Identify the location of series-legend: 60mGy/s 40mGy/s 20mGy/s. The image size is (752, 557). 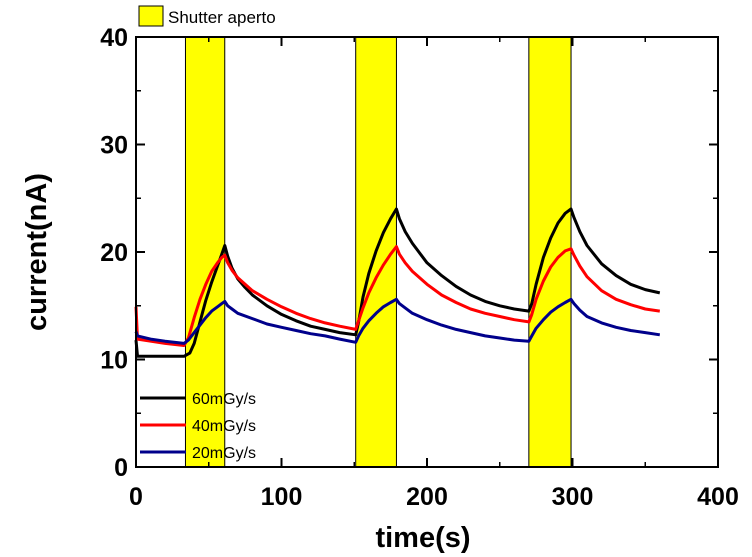
(198, 426).